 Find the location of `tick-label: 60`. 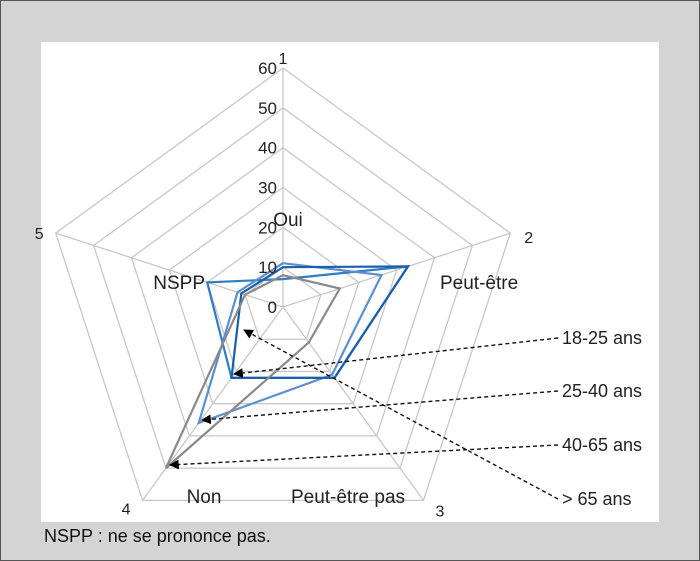

tick-label: 60 is located at coordinates (267, 68).